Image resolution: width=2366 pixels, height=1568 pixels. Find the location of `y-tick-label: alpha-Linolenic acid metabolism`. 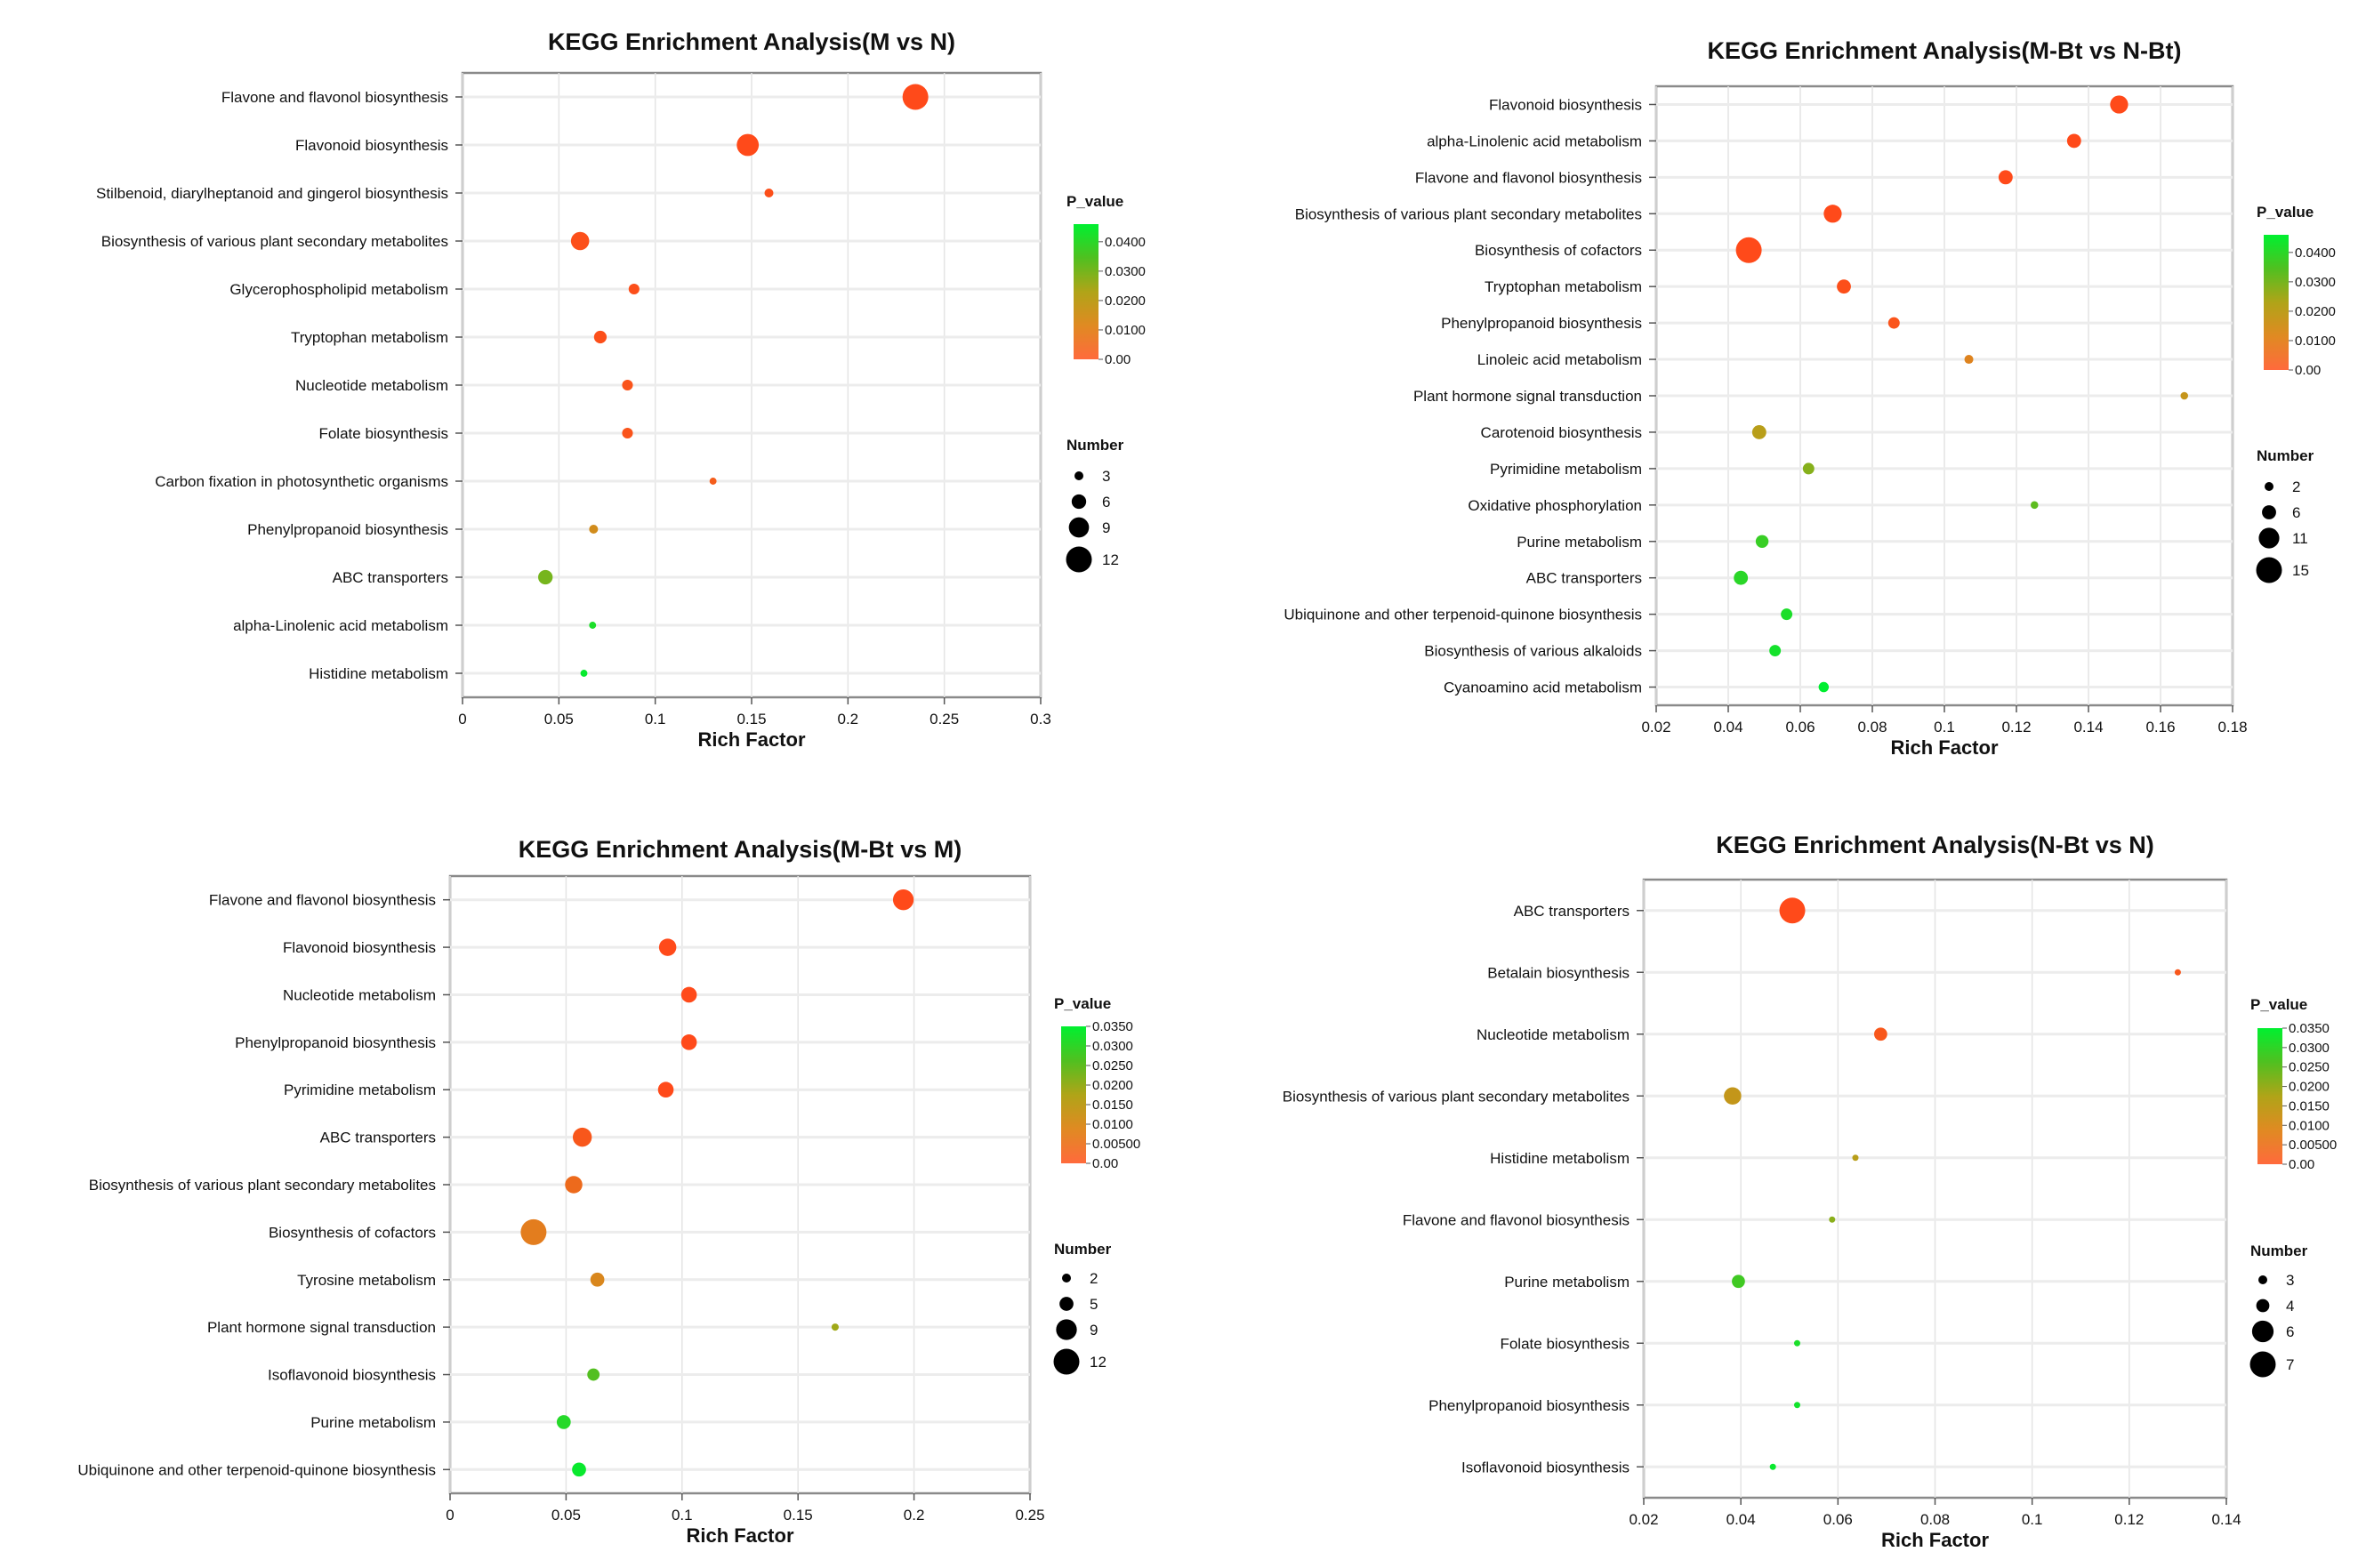

y-tick-label: alpha-Linolenic acid metabolism is located at coordinates (340, 625).